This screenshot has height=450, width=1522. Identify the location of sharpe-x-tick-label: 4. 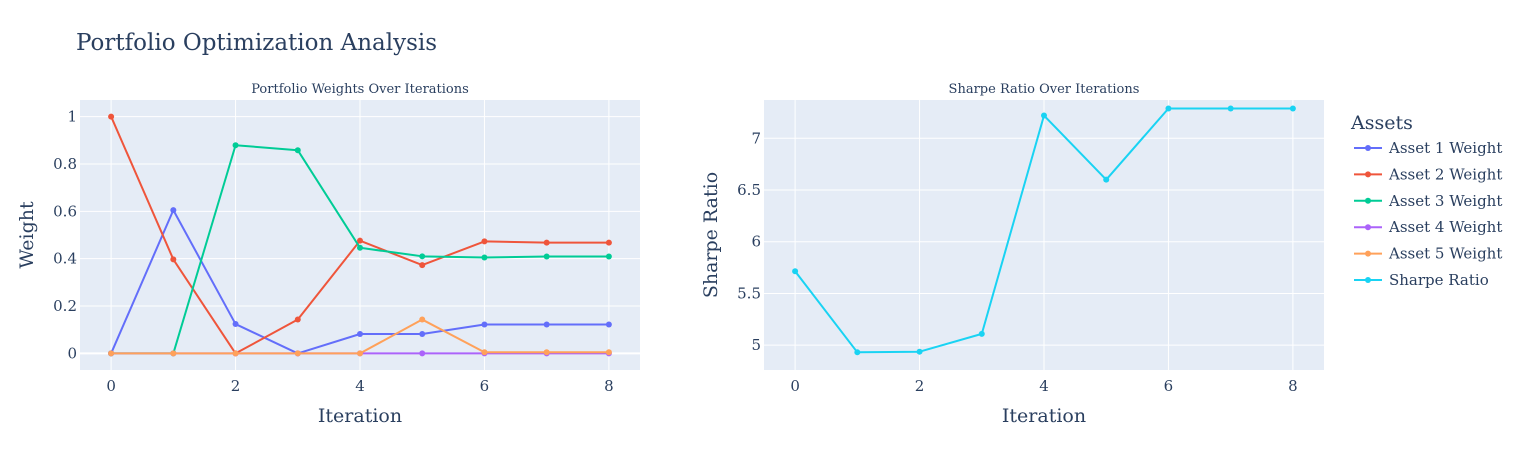
(1044, 386).